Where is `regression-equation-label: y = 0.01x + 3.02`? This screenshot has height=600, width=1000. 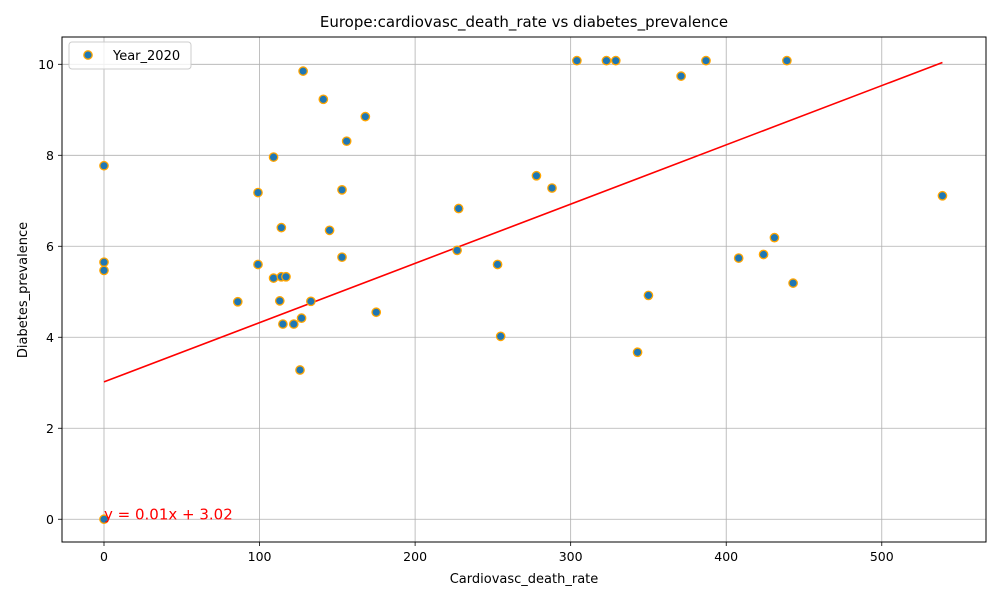
regression-equation-label: y = 0.01x + 3.02 is located at coordinates (168, 514).